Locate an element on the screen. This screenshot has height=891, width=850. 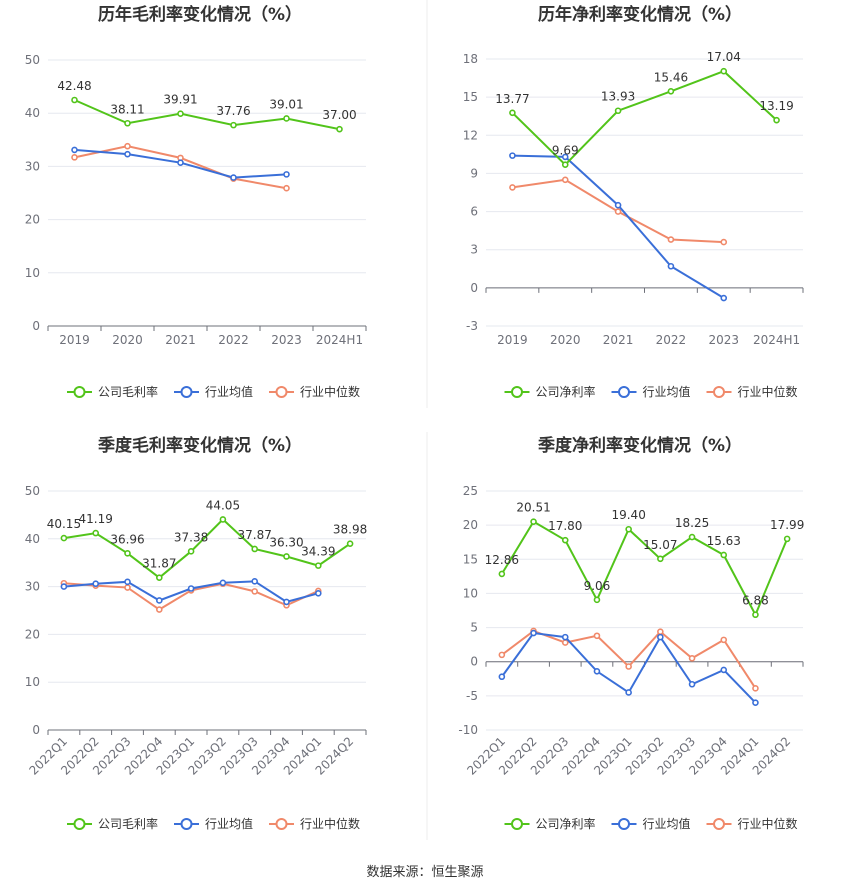
y-tick-label: 40 is located at coordinates (32, 539).